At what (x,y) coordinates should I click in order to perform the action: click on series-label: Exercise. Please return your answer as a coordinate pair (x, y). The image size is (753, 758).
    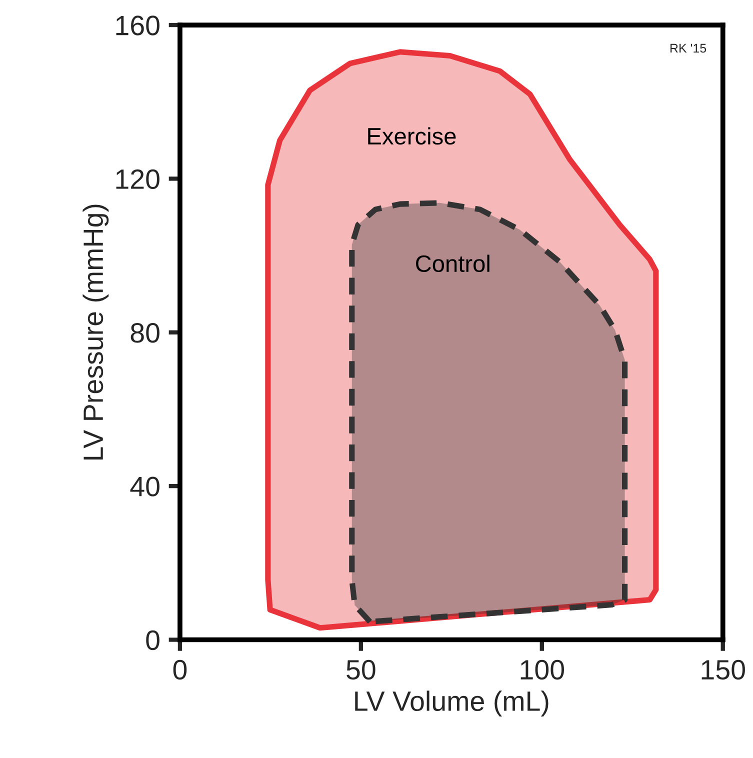
    Looking at the image, I should click on (412, 136).